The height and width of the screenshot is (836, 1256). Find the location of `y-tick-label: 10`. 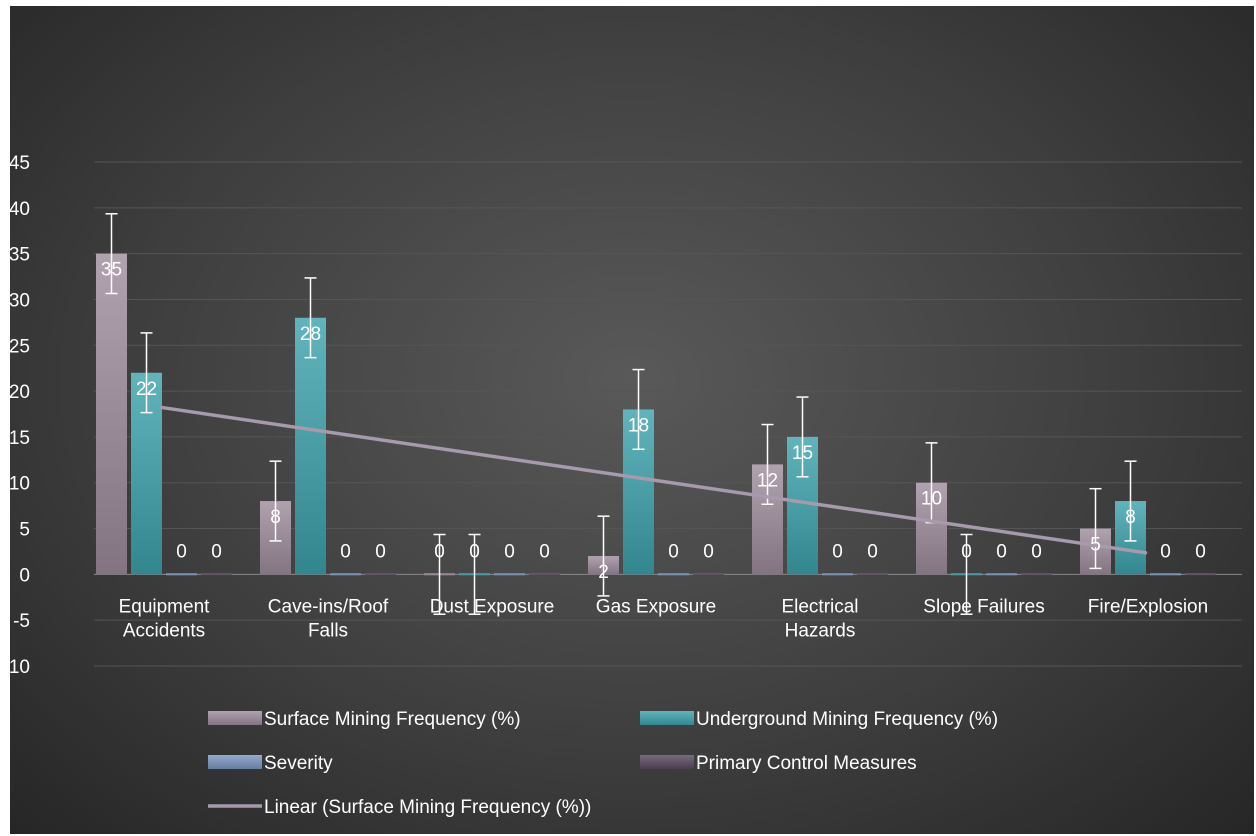

y-tick-label: 10 is located at coordinates (20, 484).